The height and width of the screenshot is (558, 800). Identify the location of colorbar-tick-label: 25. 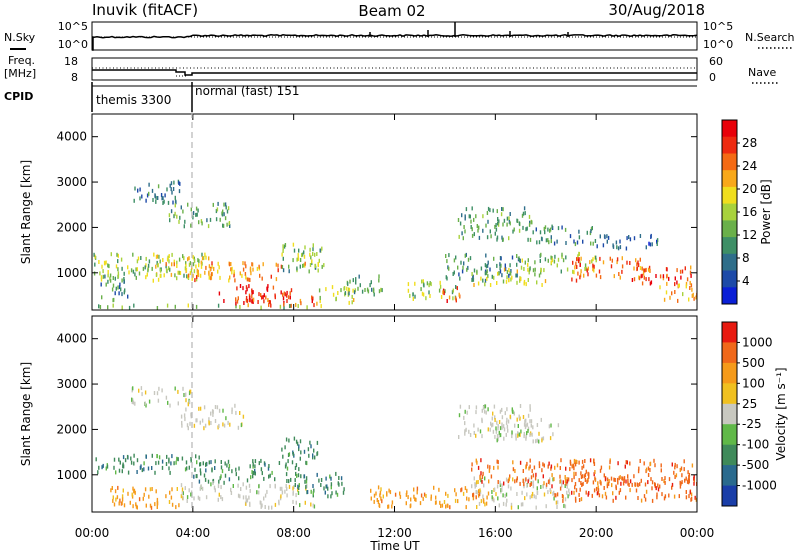
(749, 404).